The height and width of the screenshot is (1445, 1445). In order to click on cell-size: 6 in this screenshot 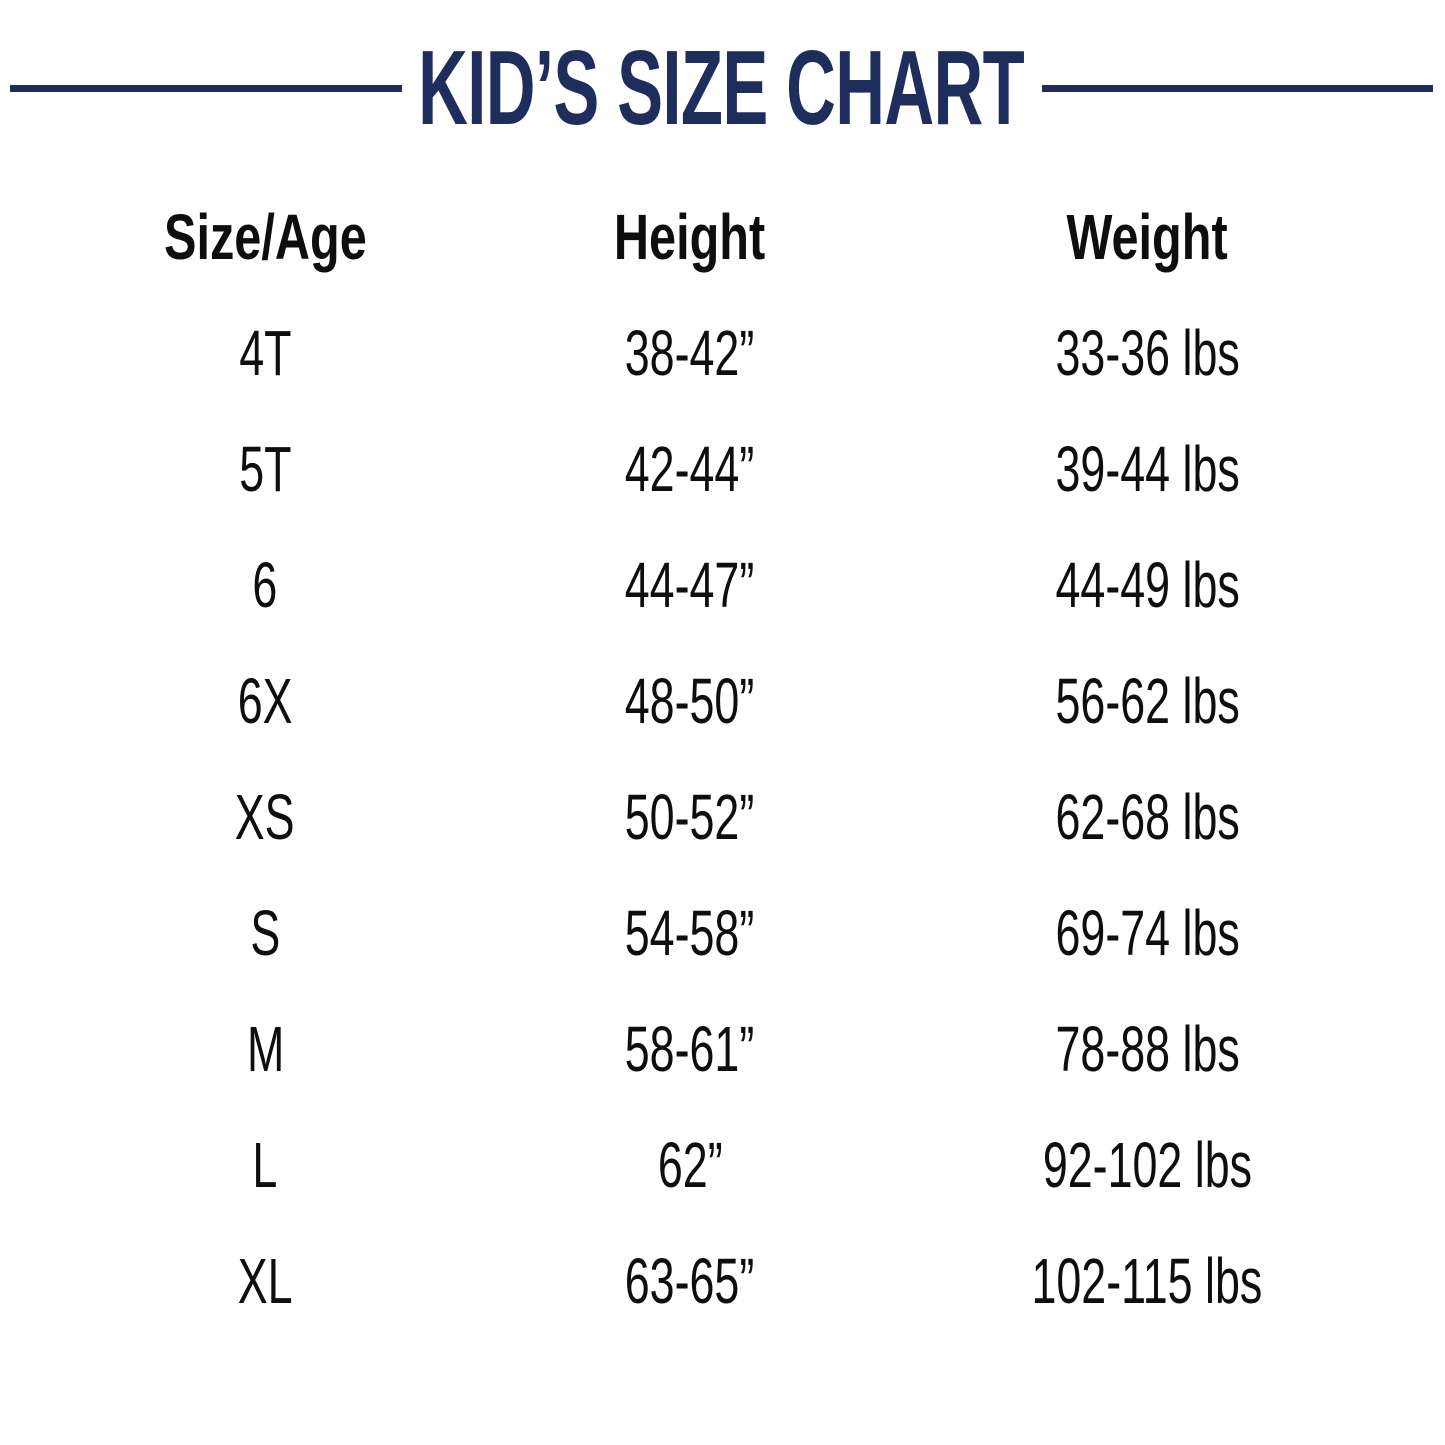, I will do `click(265, 585)`.